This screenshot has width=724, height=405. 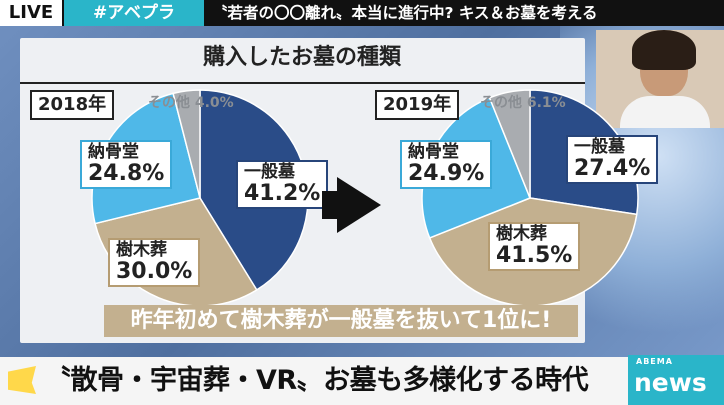 I want to click on ossuary-label-2019: 納骨堂 24.9%, so click(x=446, y=164).